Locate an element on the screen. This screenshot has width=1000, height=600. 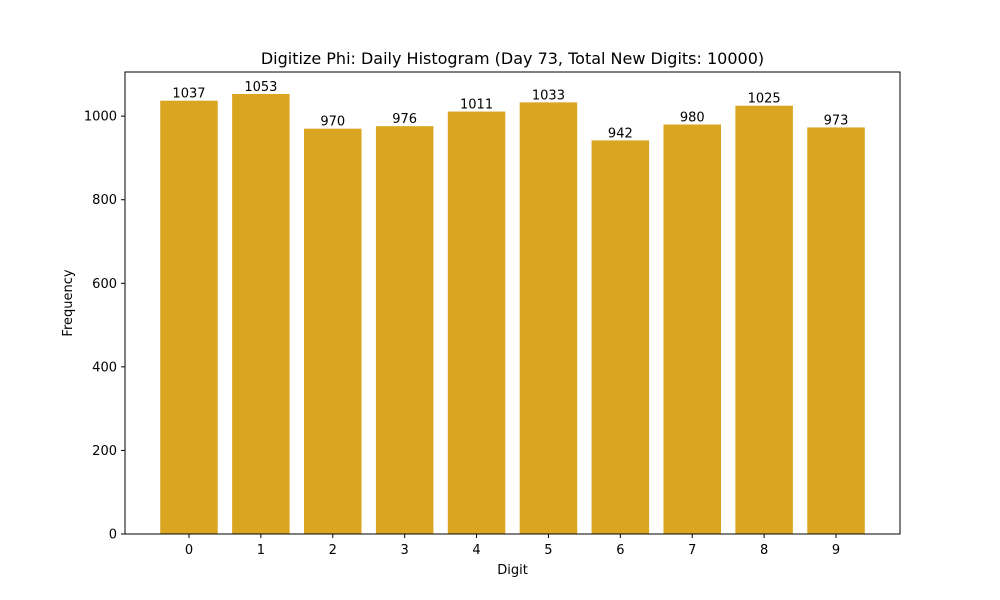
x-tick-label: 3 is located at coordinates (405, 550).